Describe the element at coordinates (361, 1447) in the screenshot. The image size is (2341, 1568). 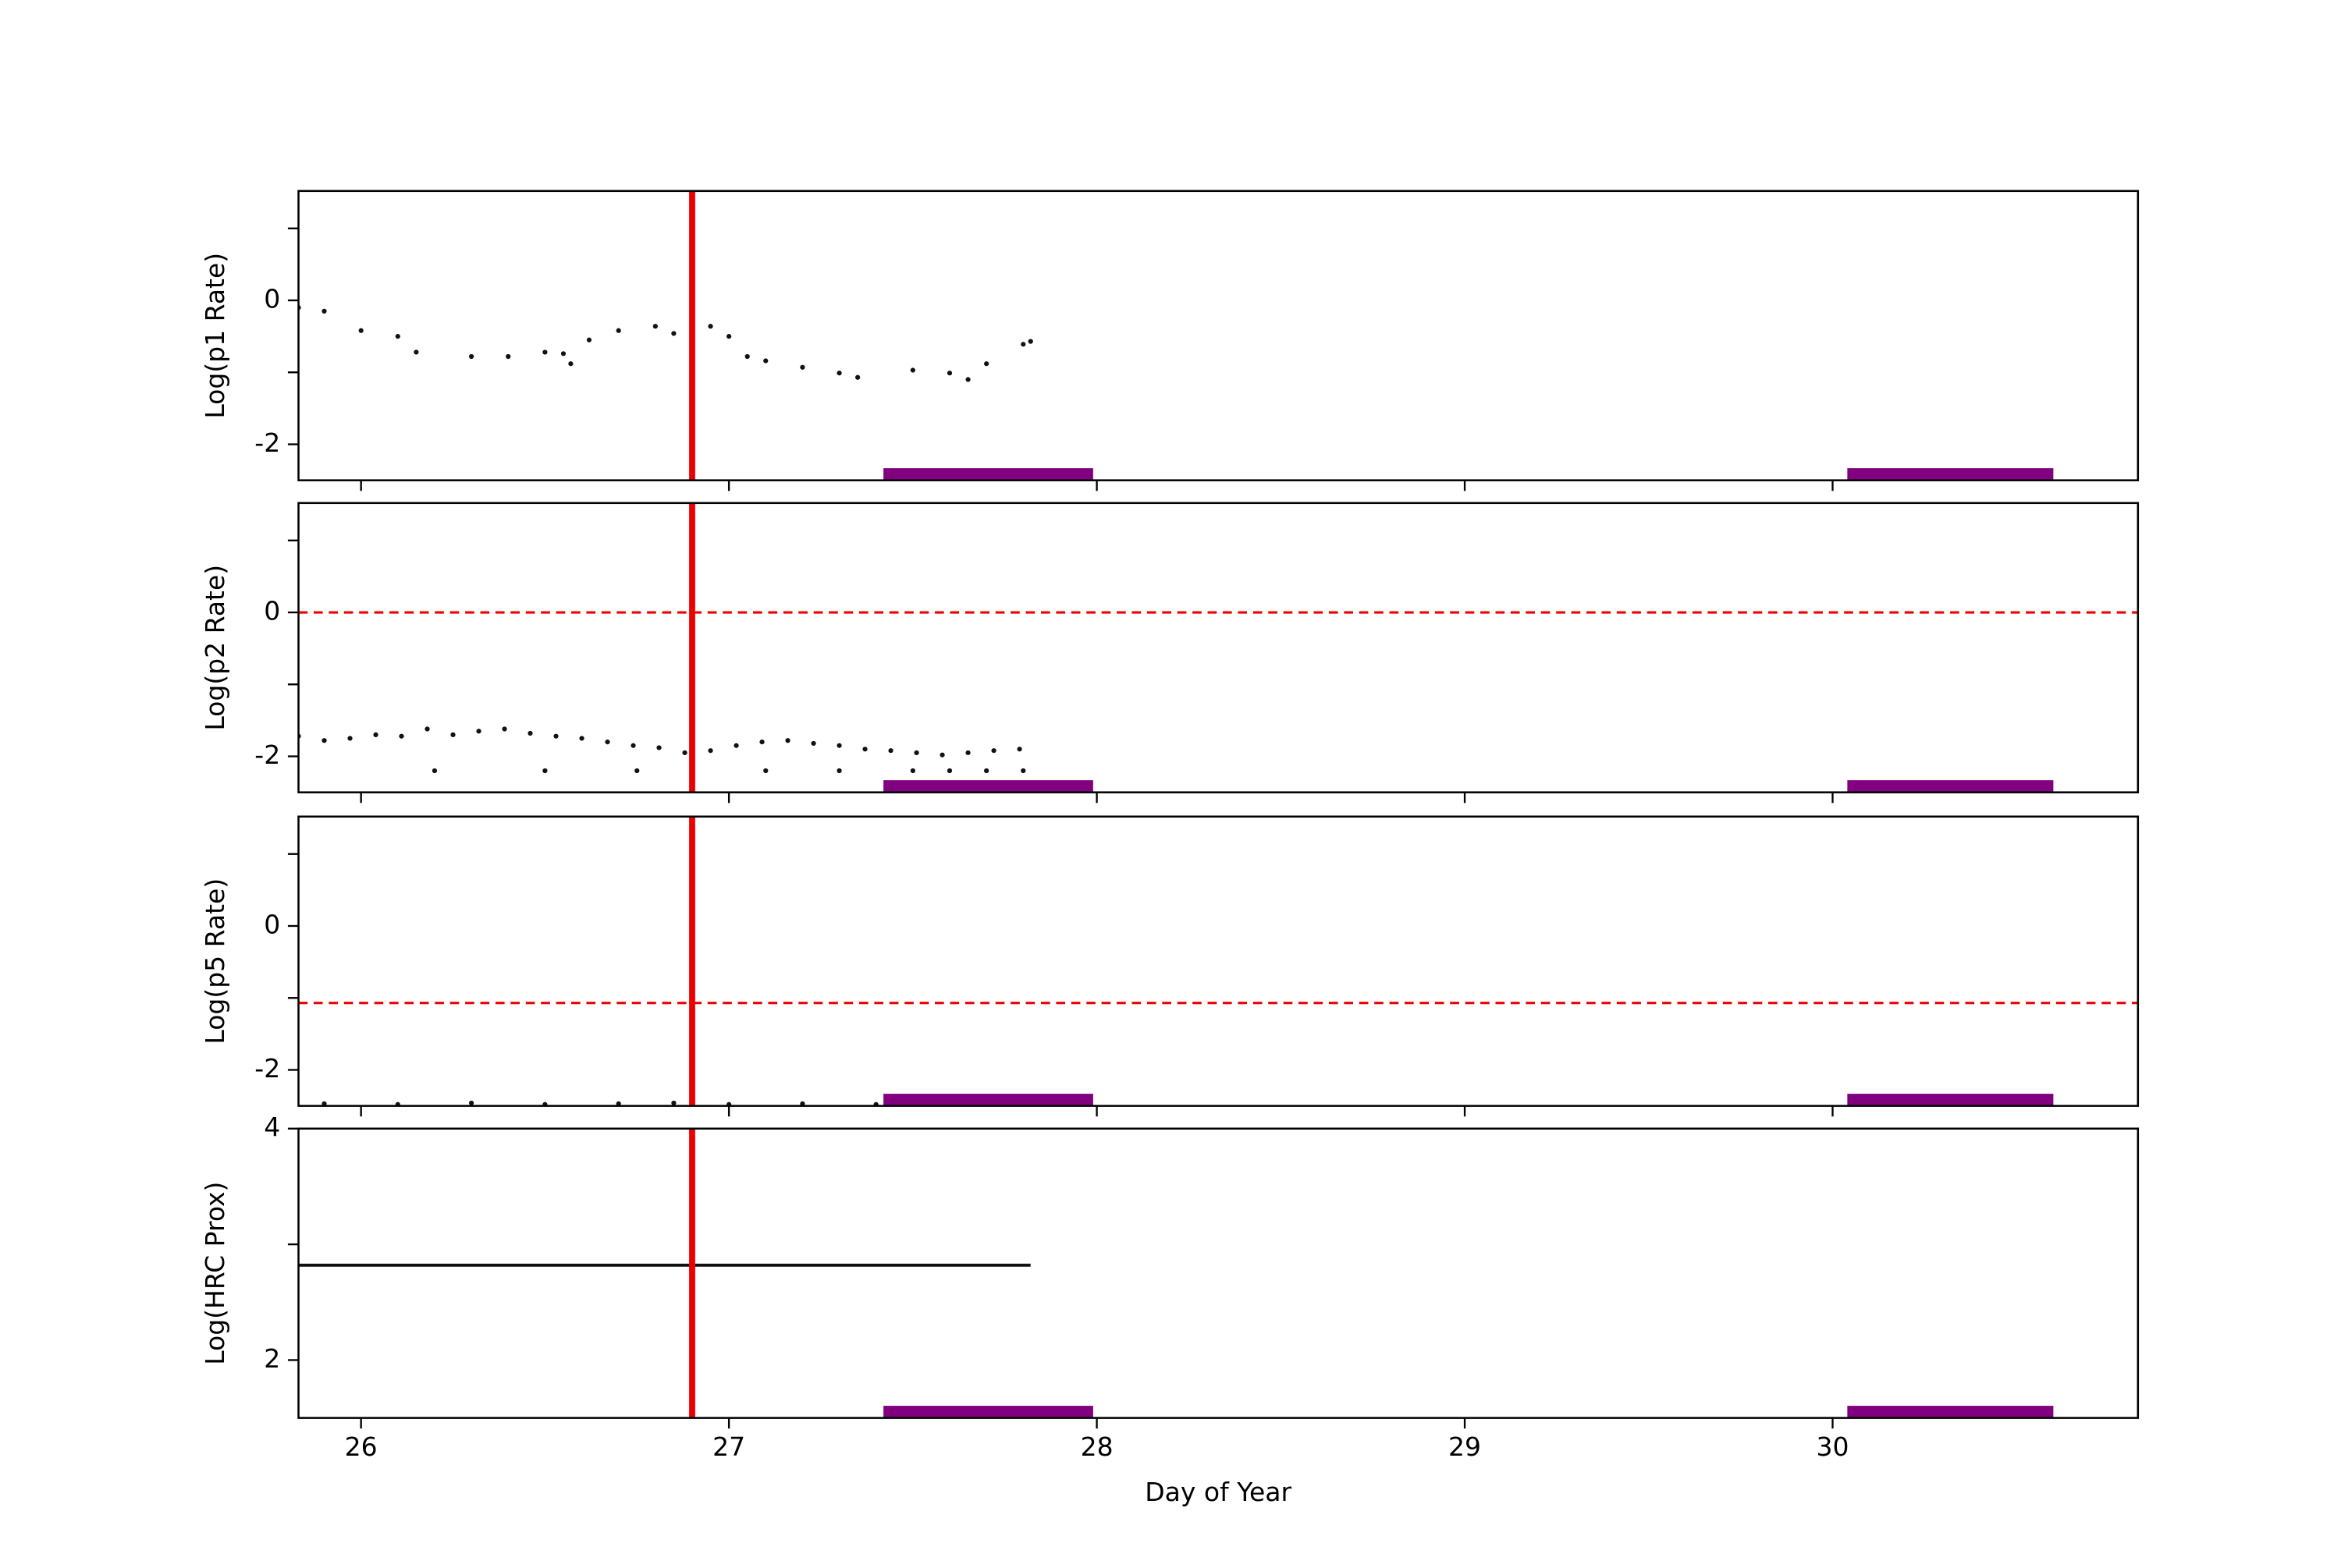
I see `x-tick-label: 26` at that location.